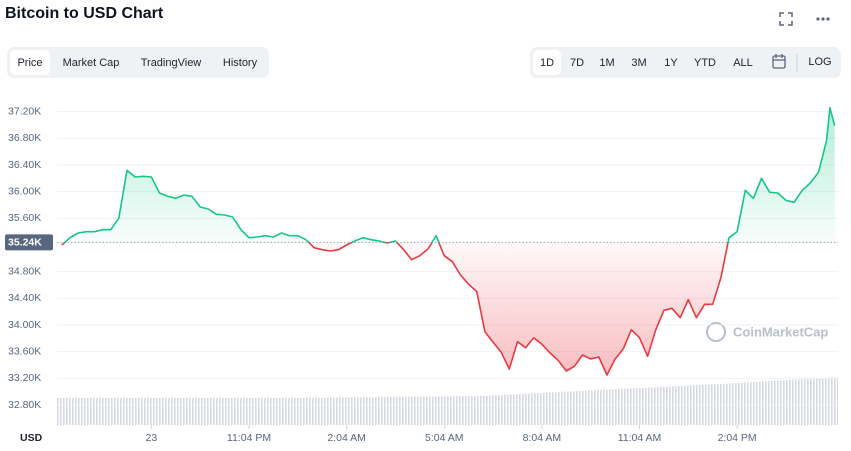 The width and height of the screenshot is (851, 451). Describe the element at coordinates (606, 63) in the screenshot. I see `range-button: 1M` at that location.